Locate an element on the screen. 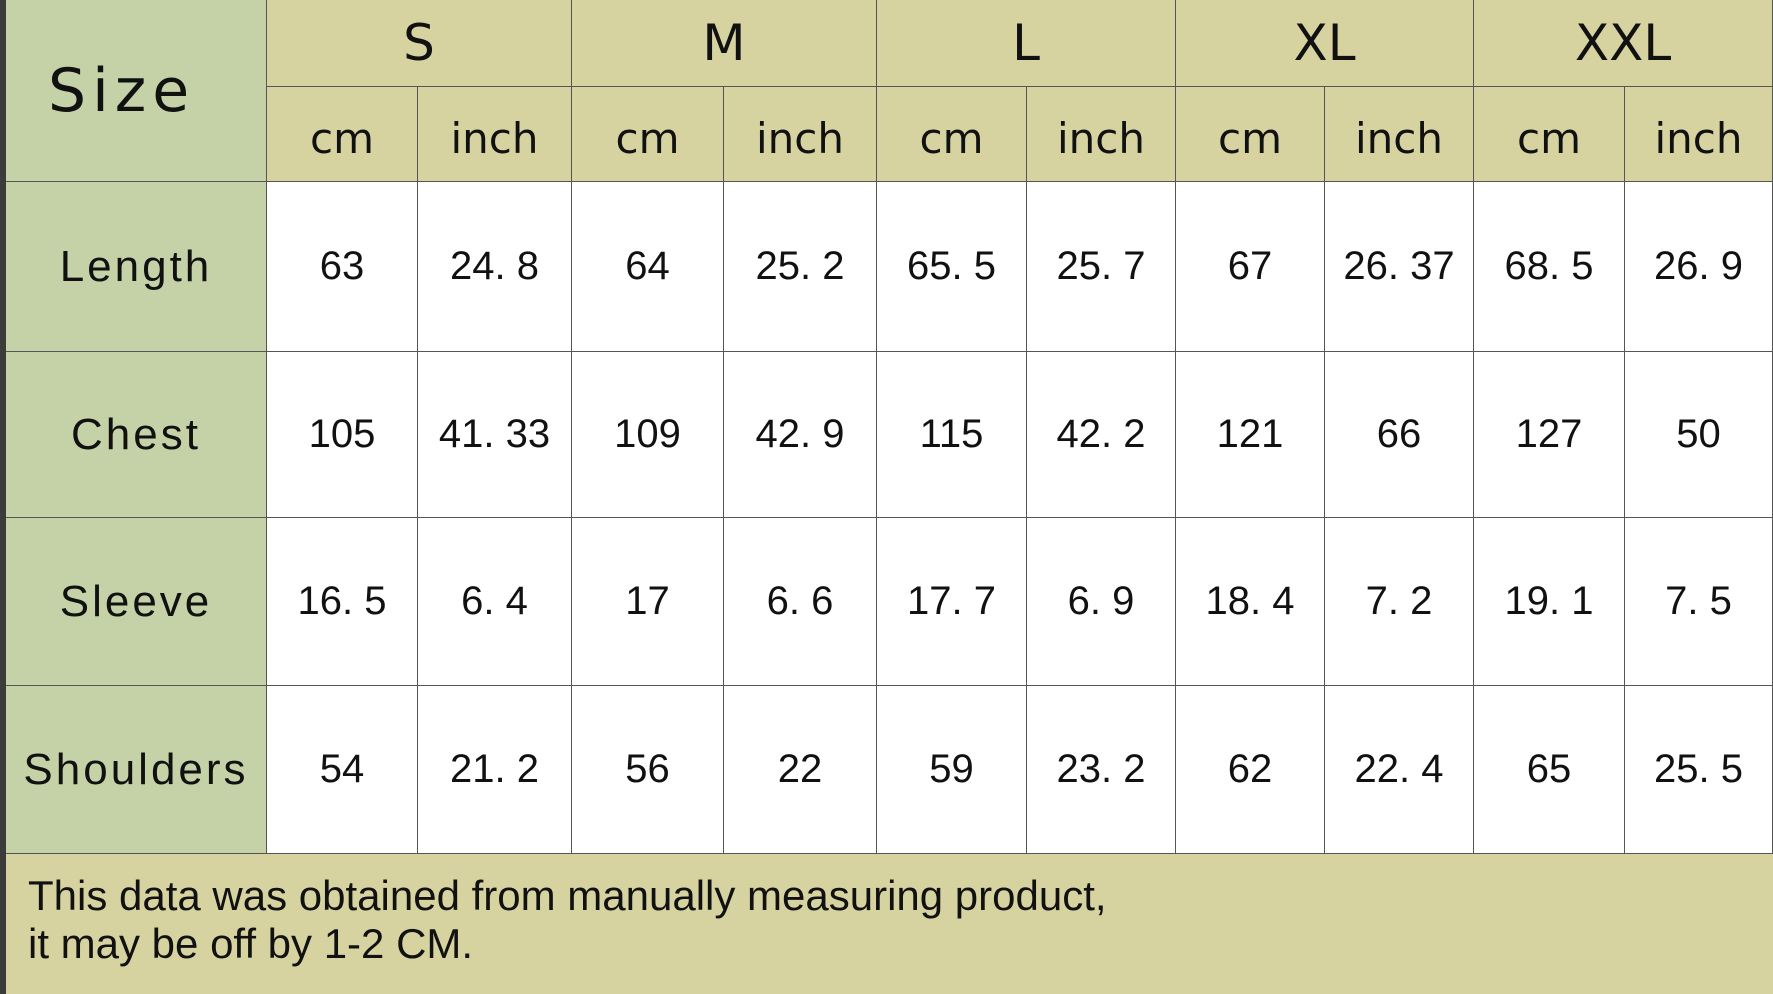  size-header: L is located at coordinates (1026, 43).